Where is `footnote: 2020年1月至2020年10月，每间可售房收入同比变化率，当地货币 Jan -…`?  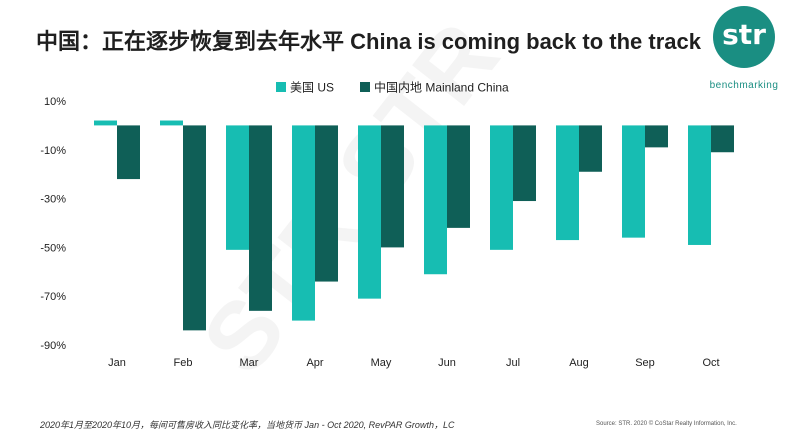
footnote: 2020年1月至2020年10月，每间可售房收入同比变化率，当地货币 Jan -… is located at coordinates (247, 425).